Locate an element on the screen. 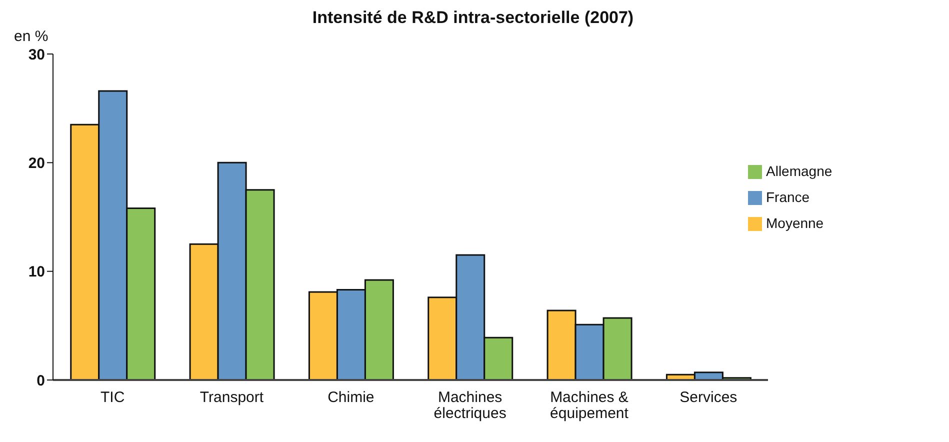 The width and height of the screenshot is (949, 442). x-tick-label: Transport is located at coordinates (232, 397).